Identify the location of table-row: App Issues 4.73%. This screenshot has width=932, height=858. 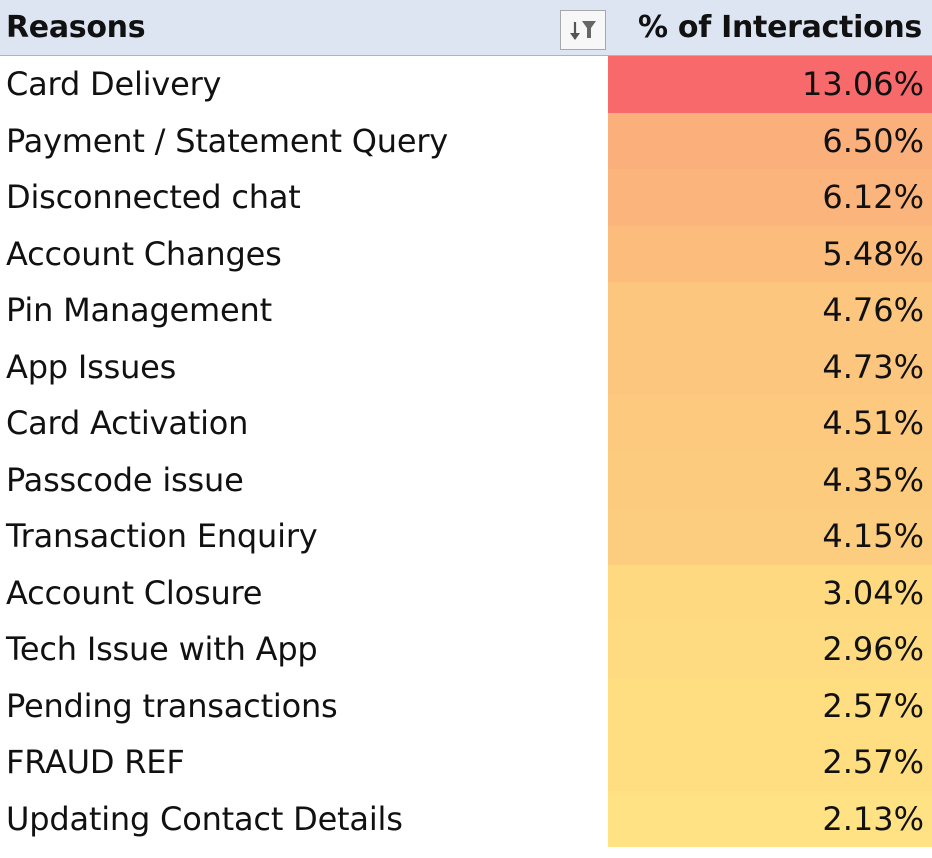
(466, 366).